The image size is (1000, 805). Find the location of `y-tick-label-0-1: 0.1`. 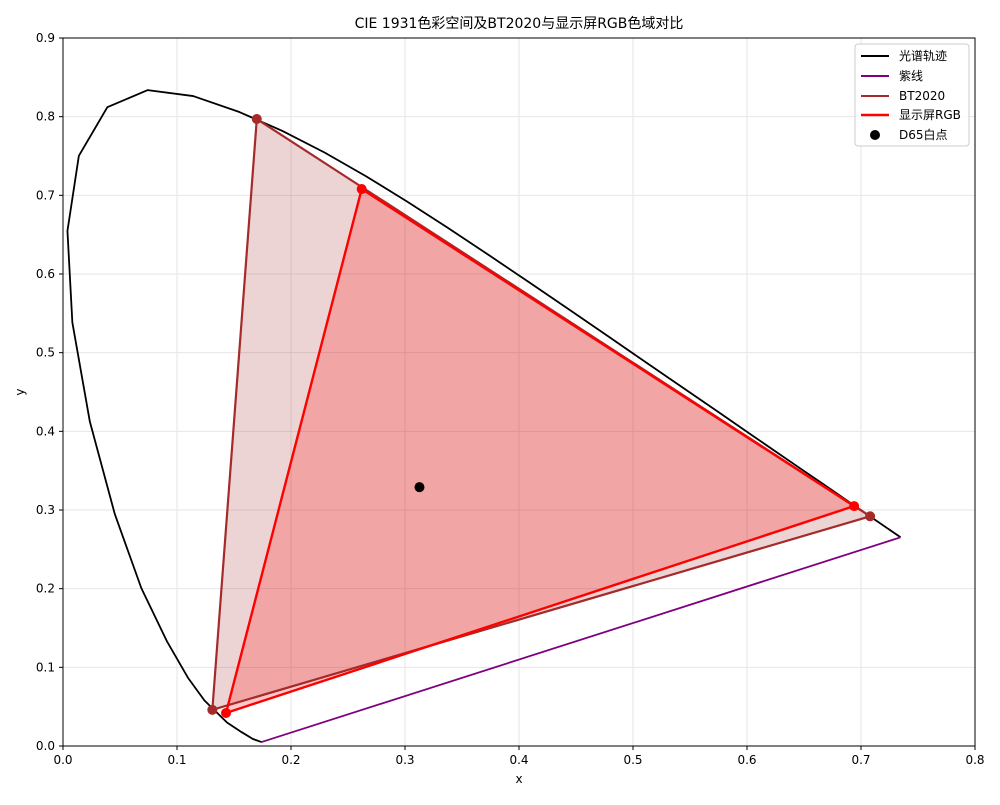

y-tick-label-0-1: 0.1 is located at coordinates (45, 667).